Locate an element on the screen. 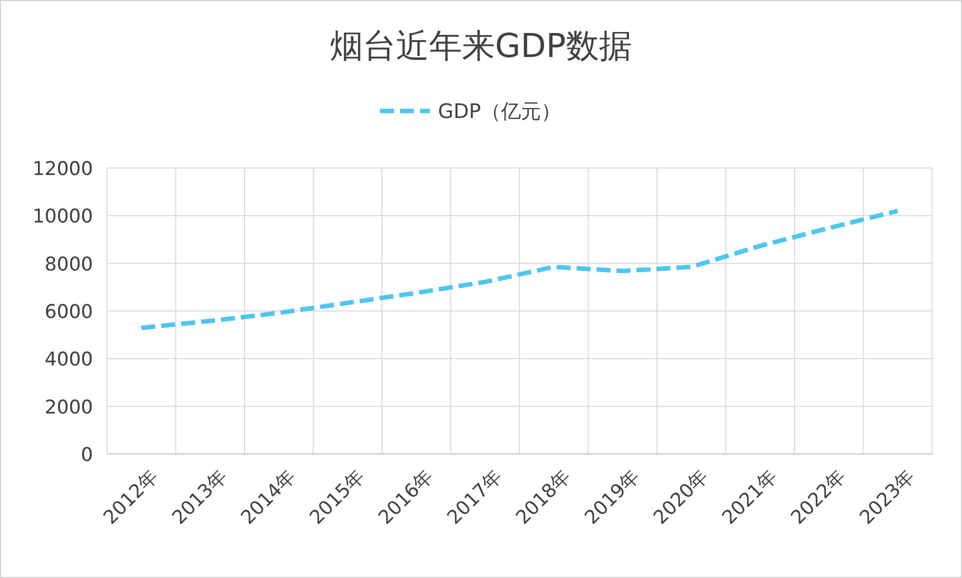  y-tick-label: 0 is located at coordinates (86, 455).